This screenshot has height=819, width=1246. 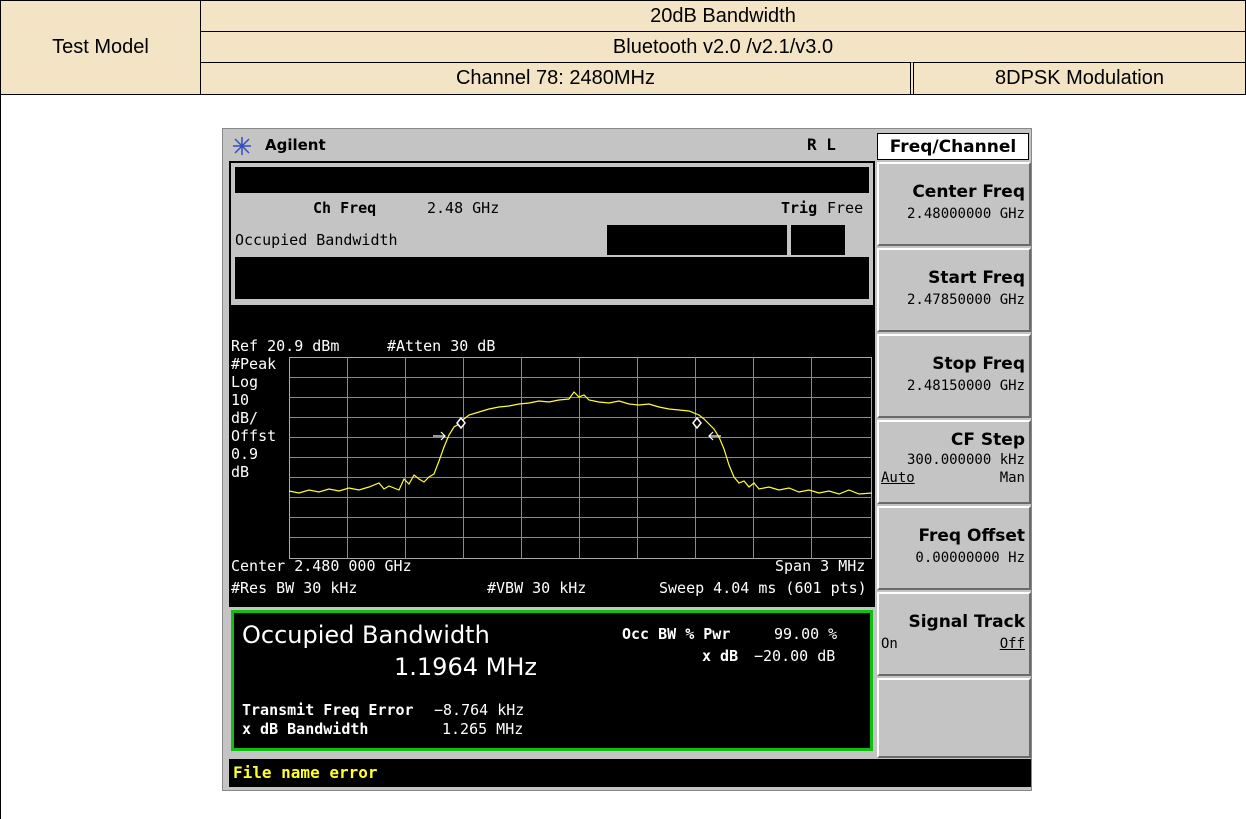 What do you see at coordinates (970, 558) in the screenshot?
I see `softkey-value: 0.00000000 Hz` at bounding box center [970, 558].